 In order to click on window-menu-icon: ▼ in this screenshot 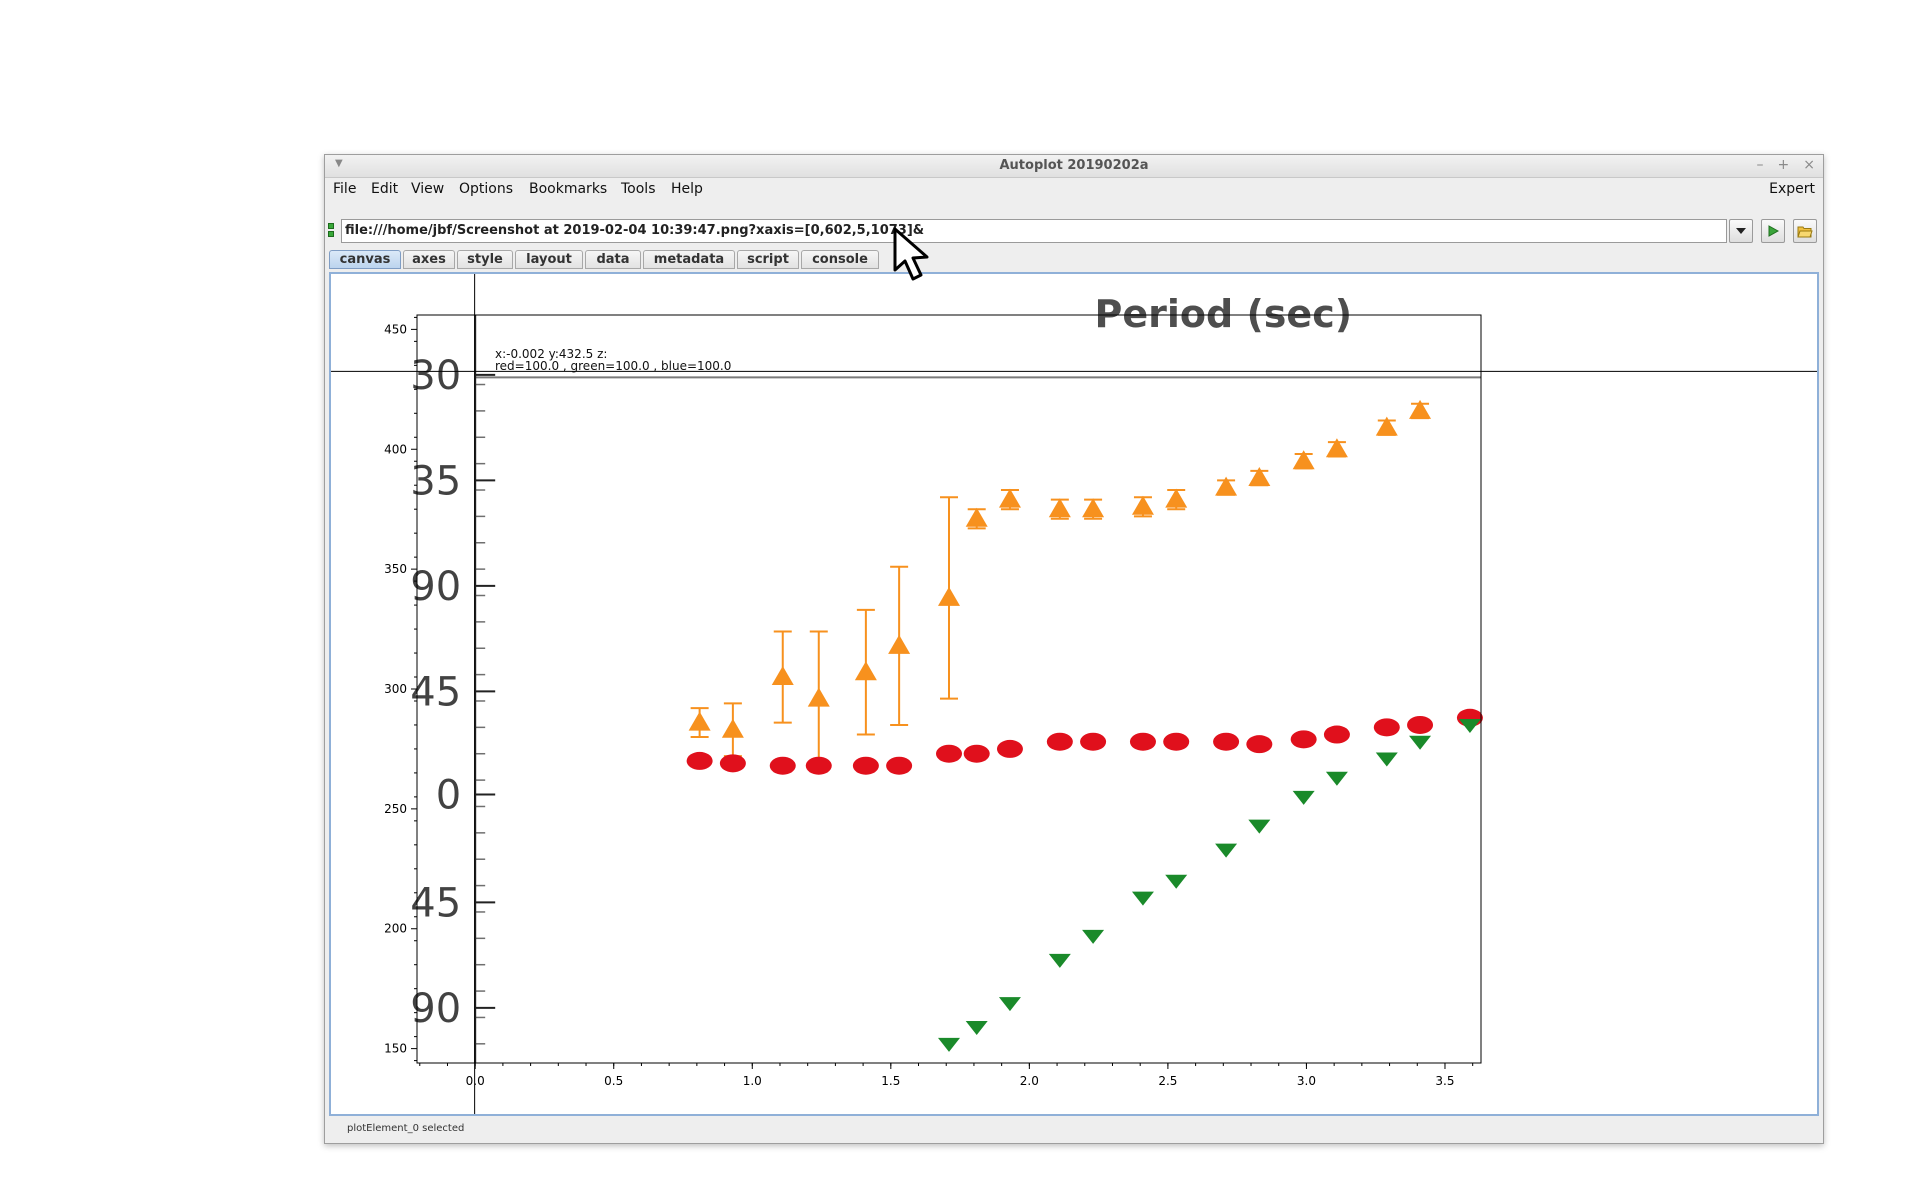, I will do `click(339, 163)`.